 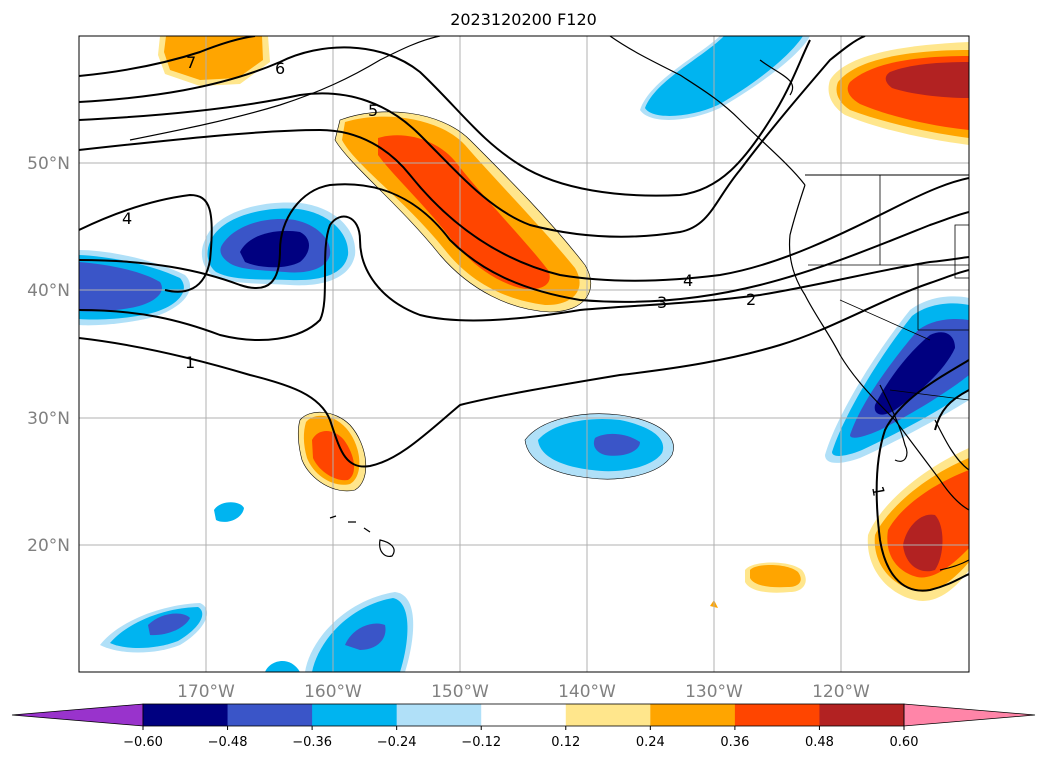 What do you see at coordinates (257, 587) in the screenshot?
I see `anomaly-negative-south` at bounding box center [257, 587].